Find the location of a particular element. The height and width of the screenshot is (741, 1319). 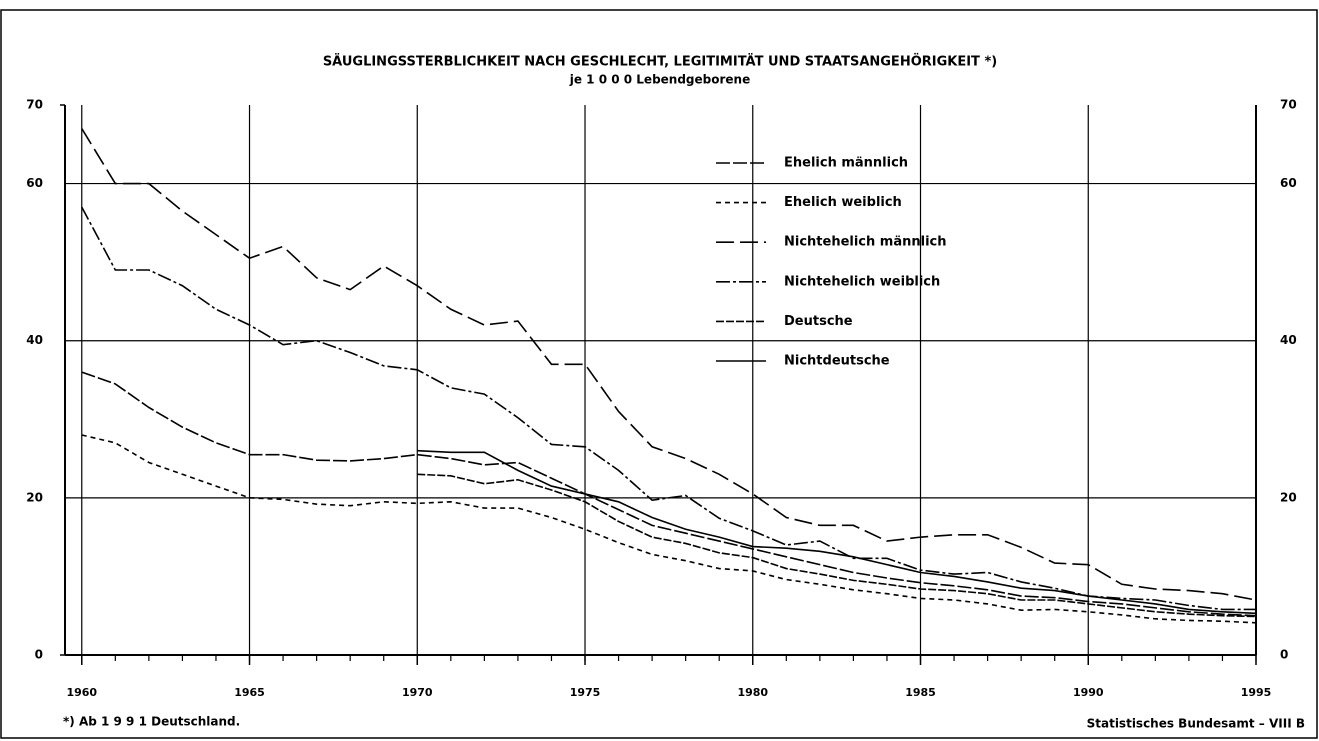

y-tick-label: 70 is located at coordinates (34, 105).